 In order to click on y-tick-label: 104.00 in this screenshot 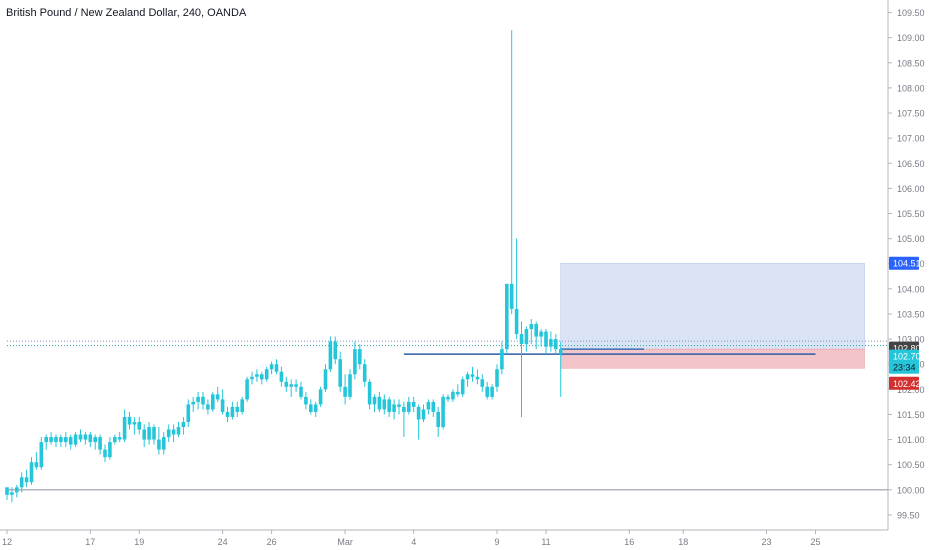, I will do `click(911, 289)`.